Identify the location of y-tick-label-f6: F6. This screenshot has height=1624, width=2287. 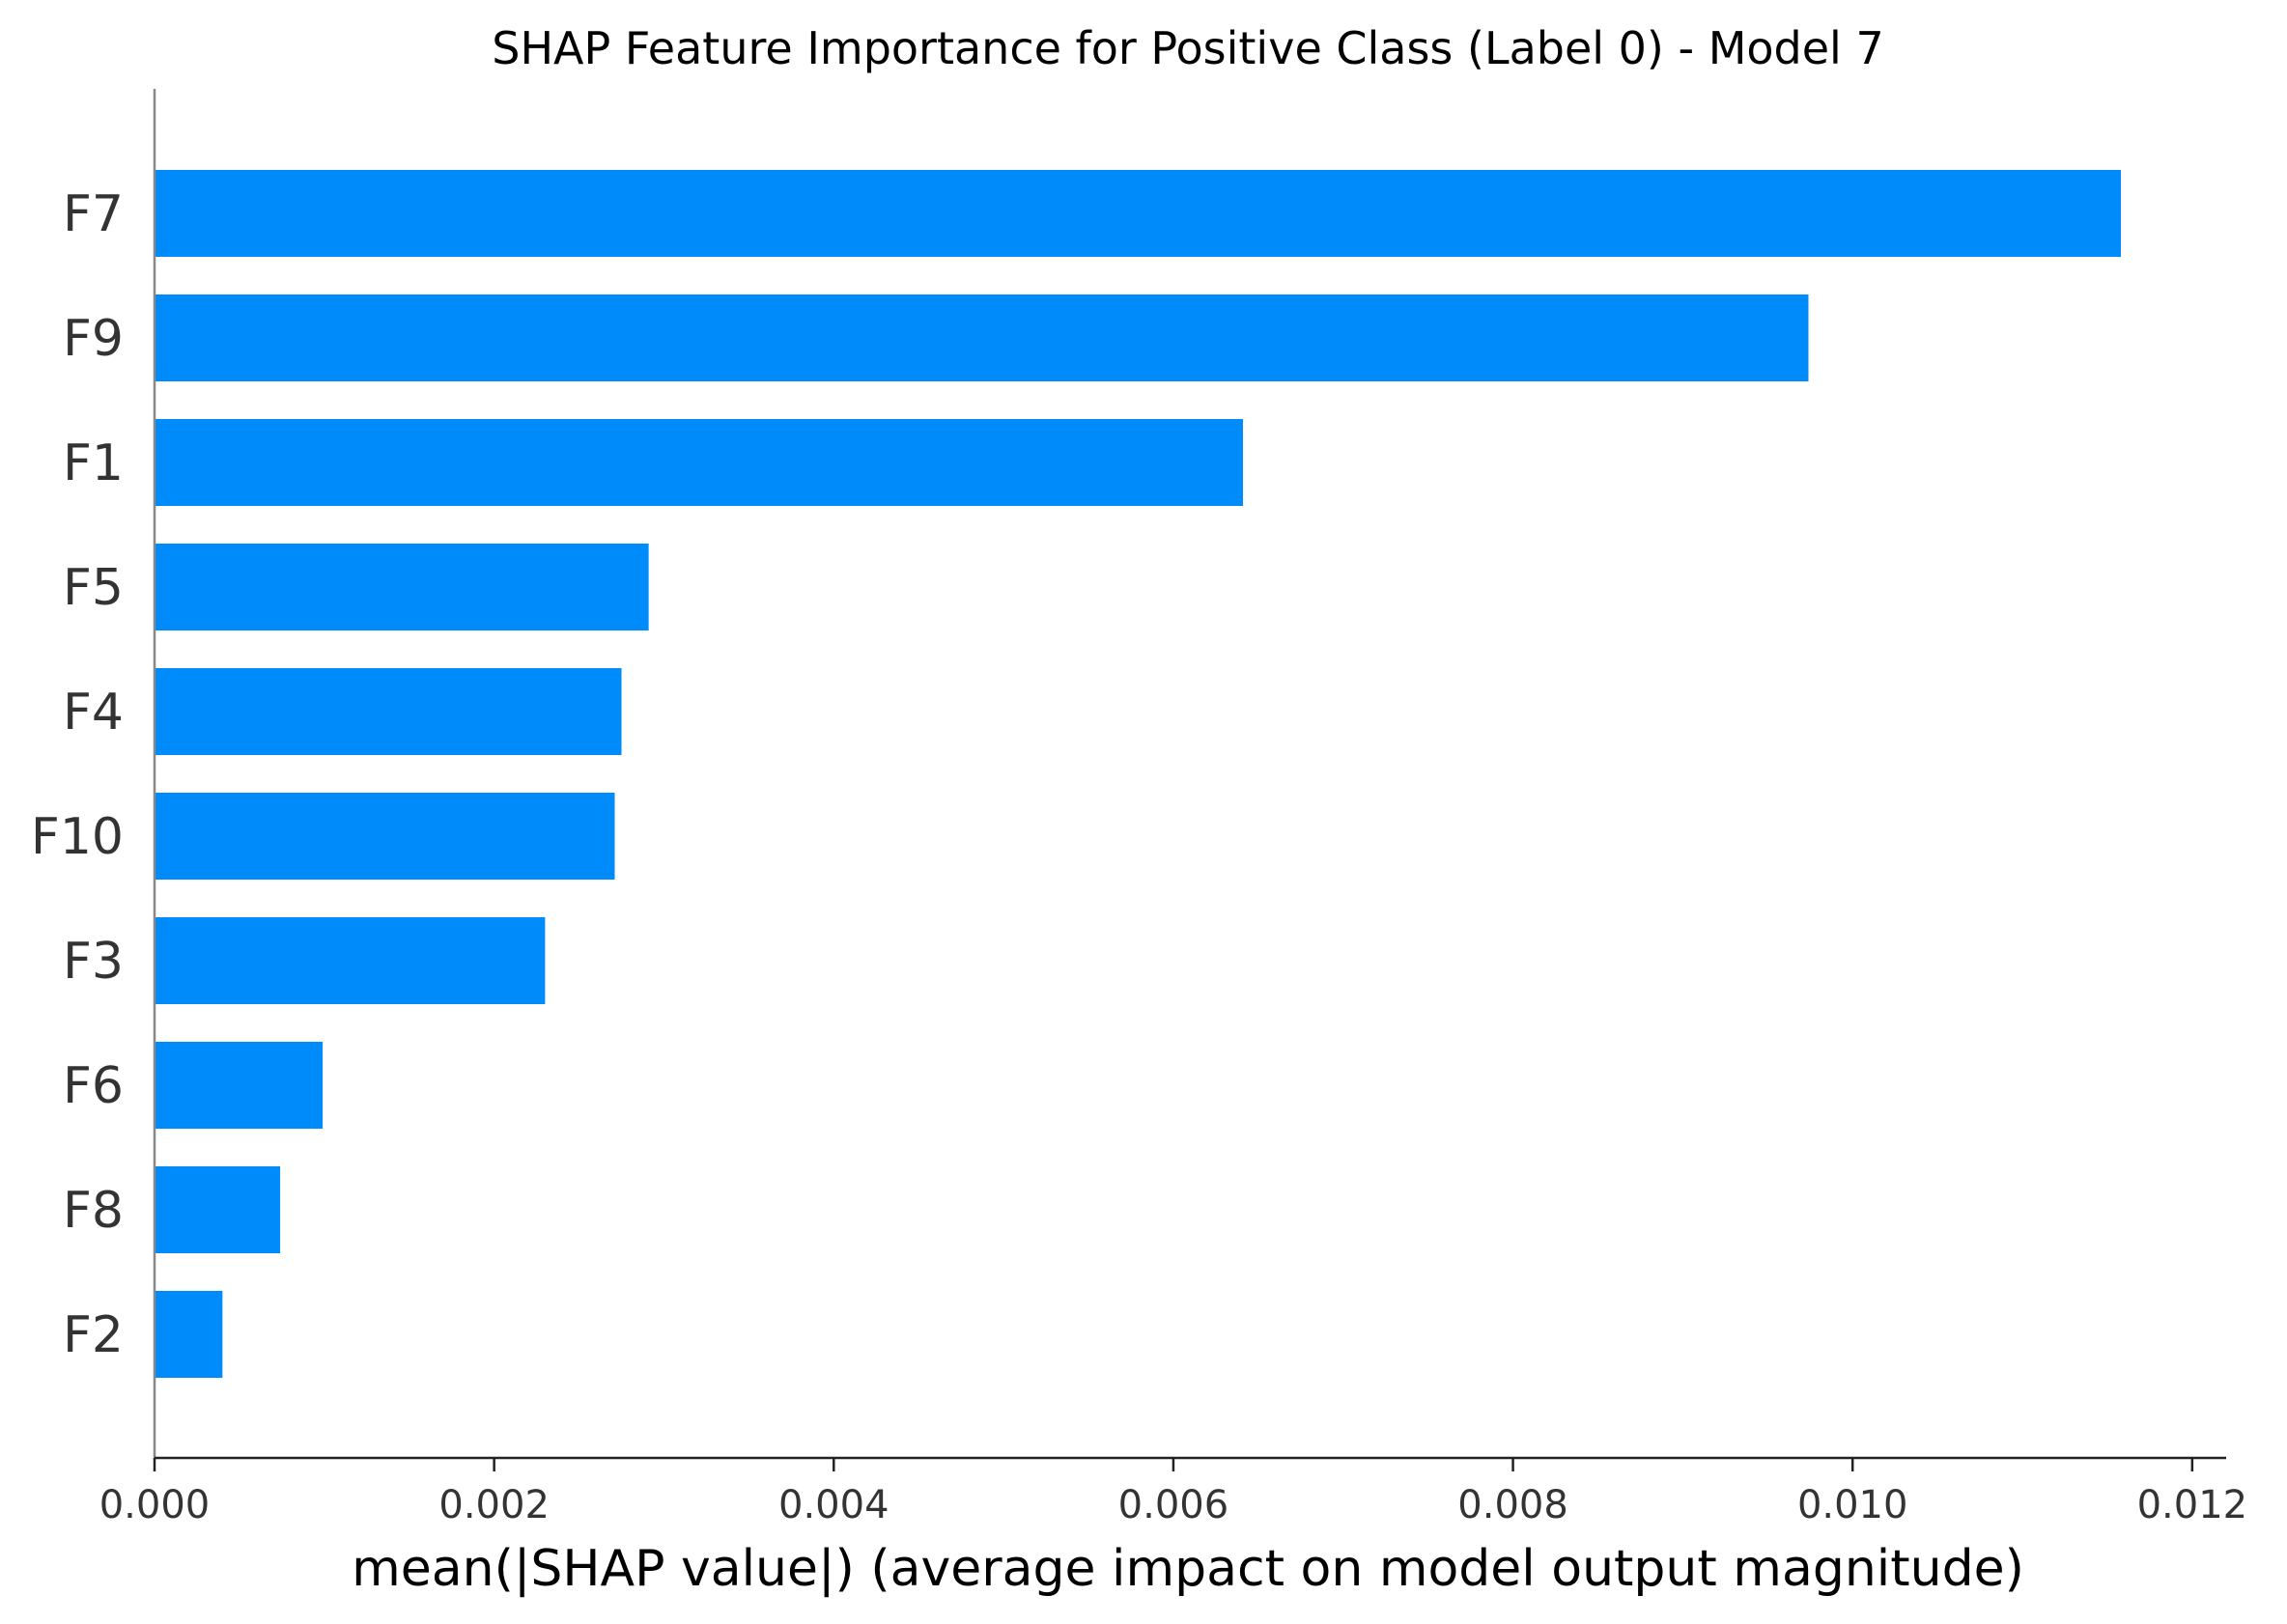
(93, 1086).